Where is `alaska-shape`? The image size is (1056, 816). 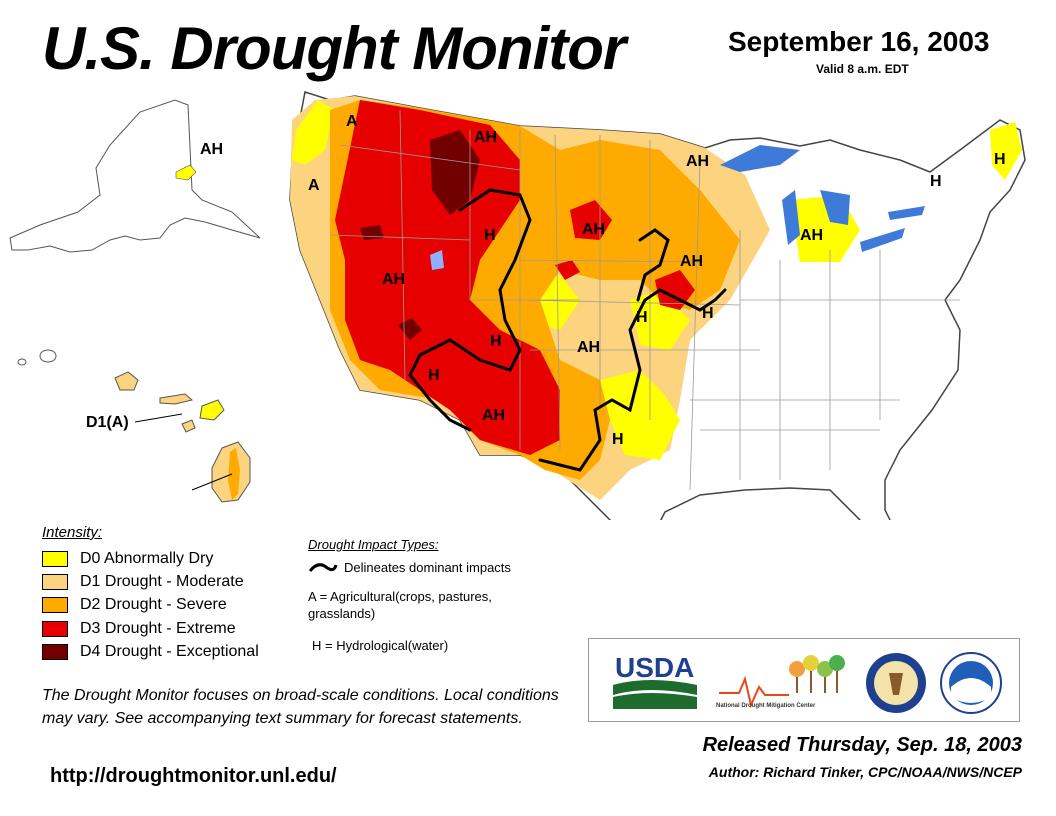
alaska-shape is located at coordinates (135, 176).